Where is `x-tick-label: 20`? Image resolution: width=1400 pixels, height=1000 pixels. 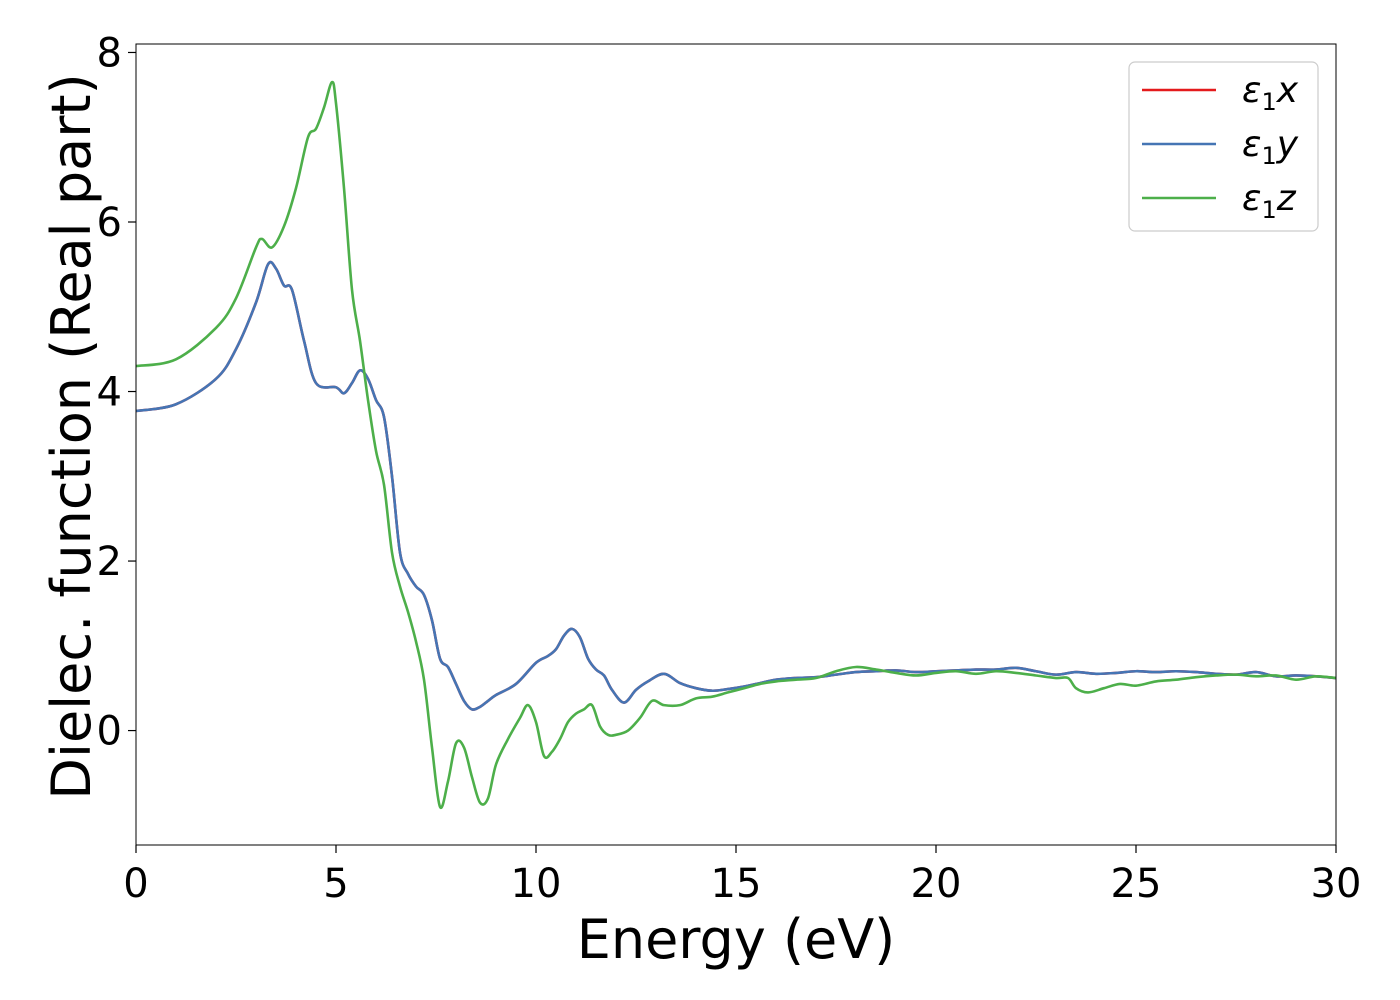 x-tick-label: 20 is located at coordinates (936, 884).